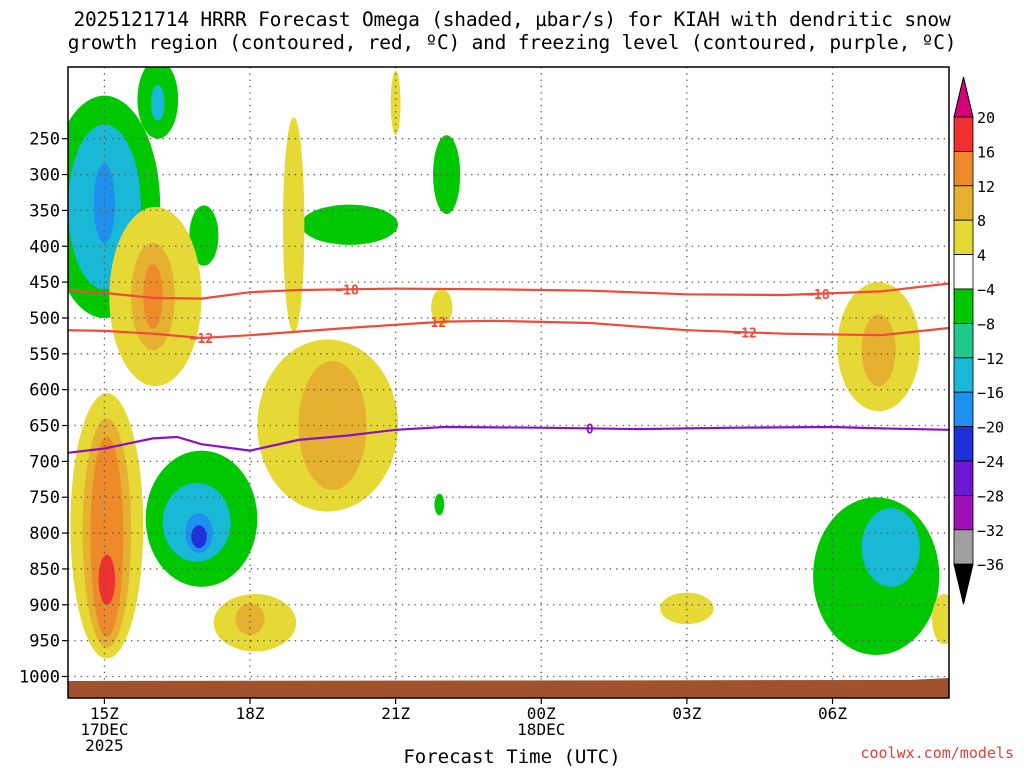 Image resolution: width=1024 pixels, height=768 pixels. What do you see at coordinates (508, 329) in the screenshot?
I see `contour-dgz-warm` at bounding box center [508, 329].